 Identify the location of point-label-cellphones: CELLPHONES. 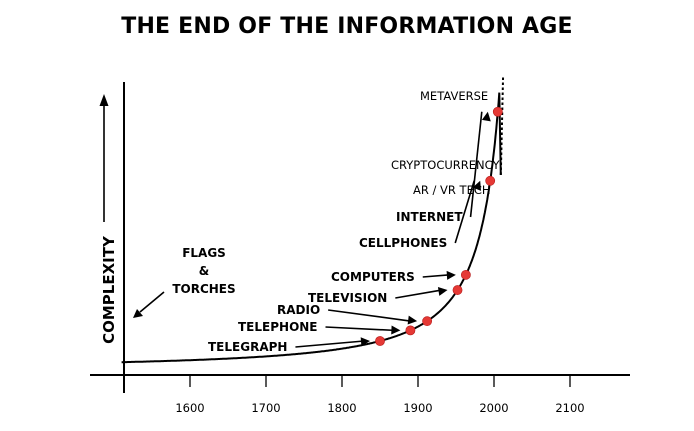
(403, 243).